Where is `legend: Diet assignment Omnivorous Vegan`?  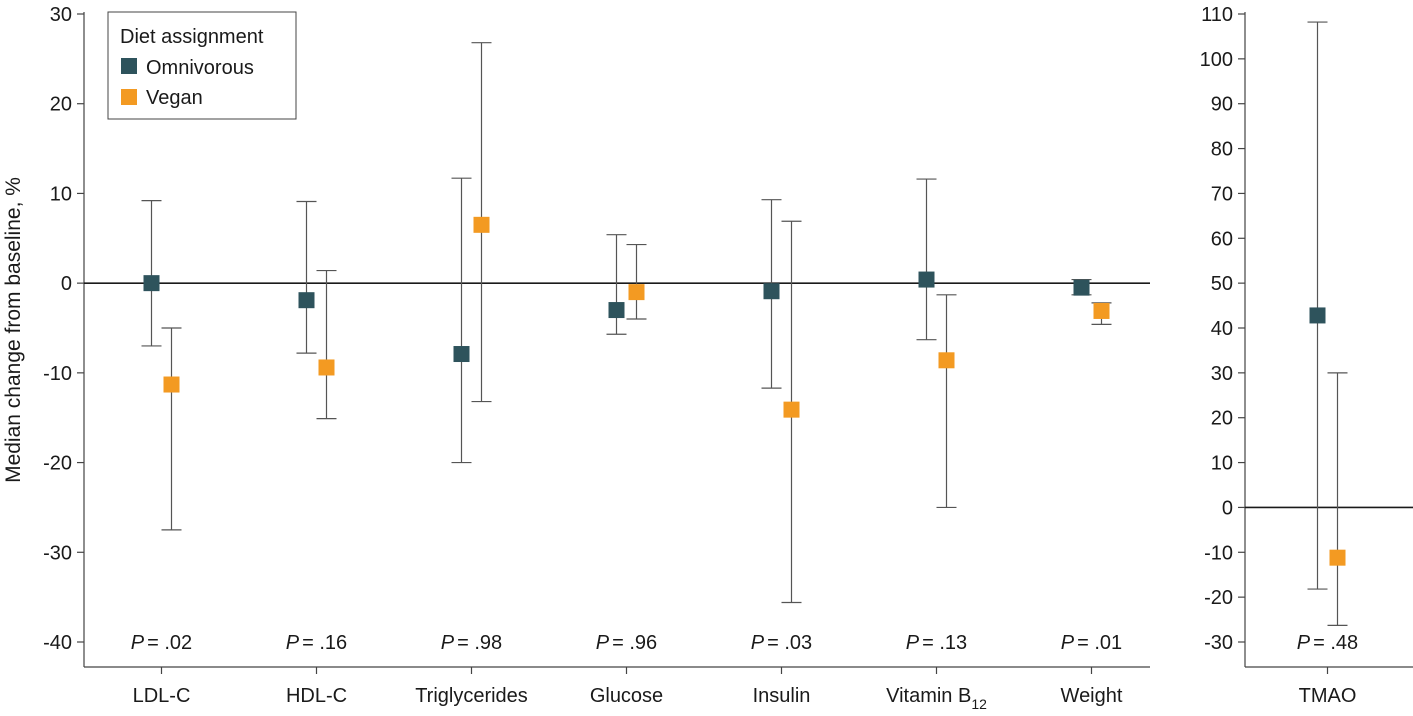
legend: Diet assignment Omnivorous Vegan is located at coordinates (202, 65).